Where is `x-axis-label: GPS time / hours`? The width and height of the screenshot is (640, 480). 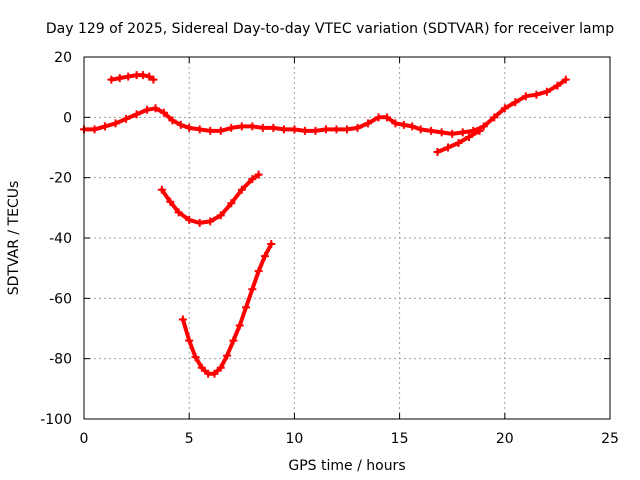 x-axis-label: GPS time / hours is located at coordinates (346, 466).